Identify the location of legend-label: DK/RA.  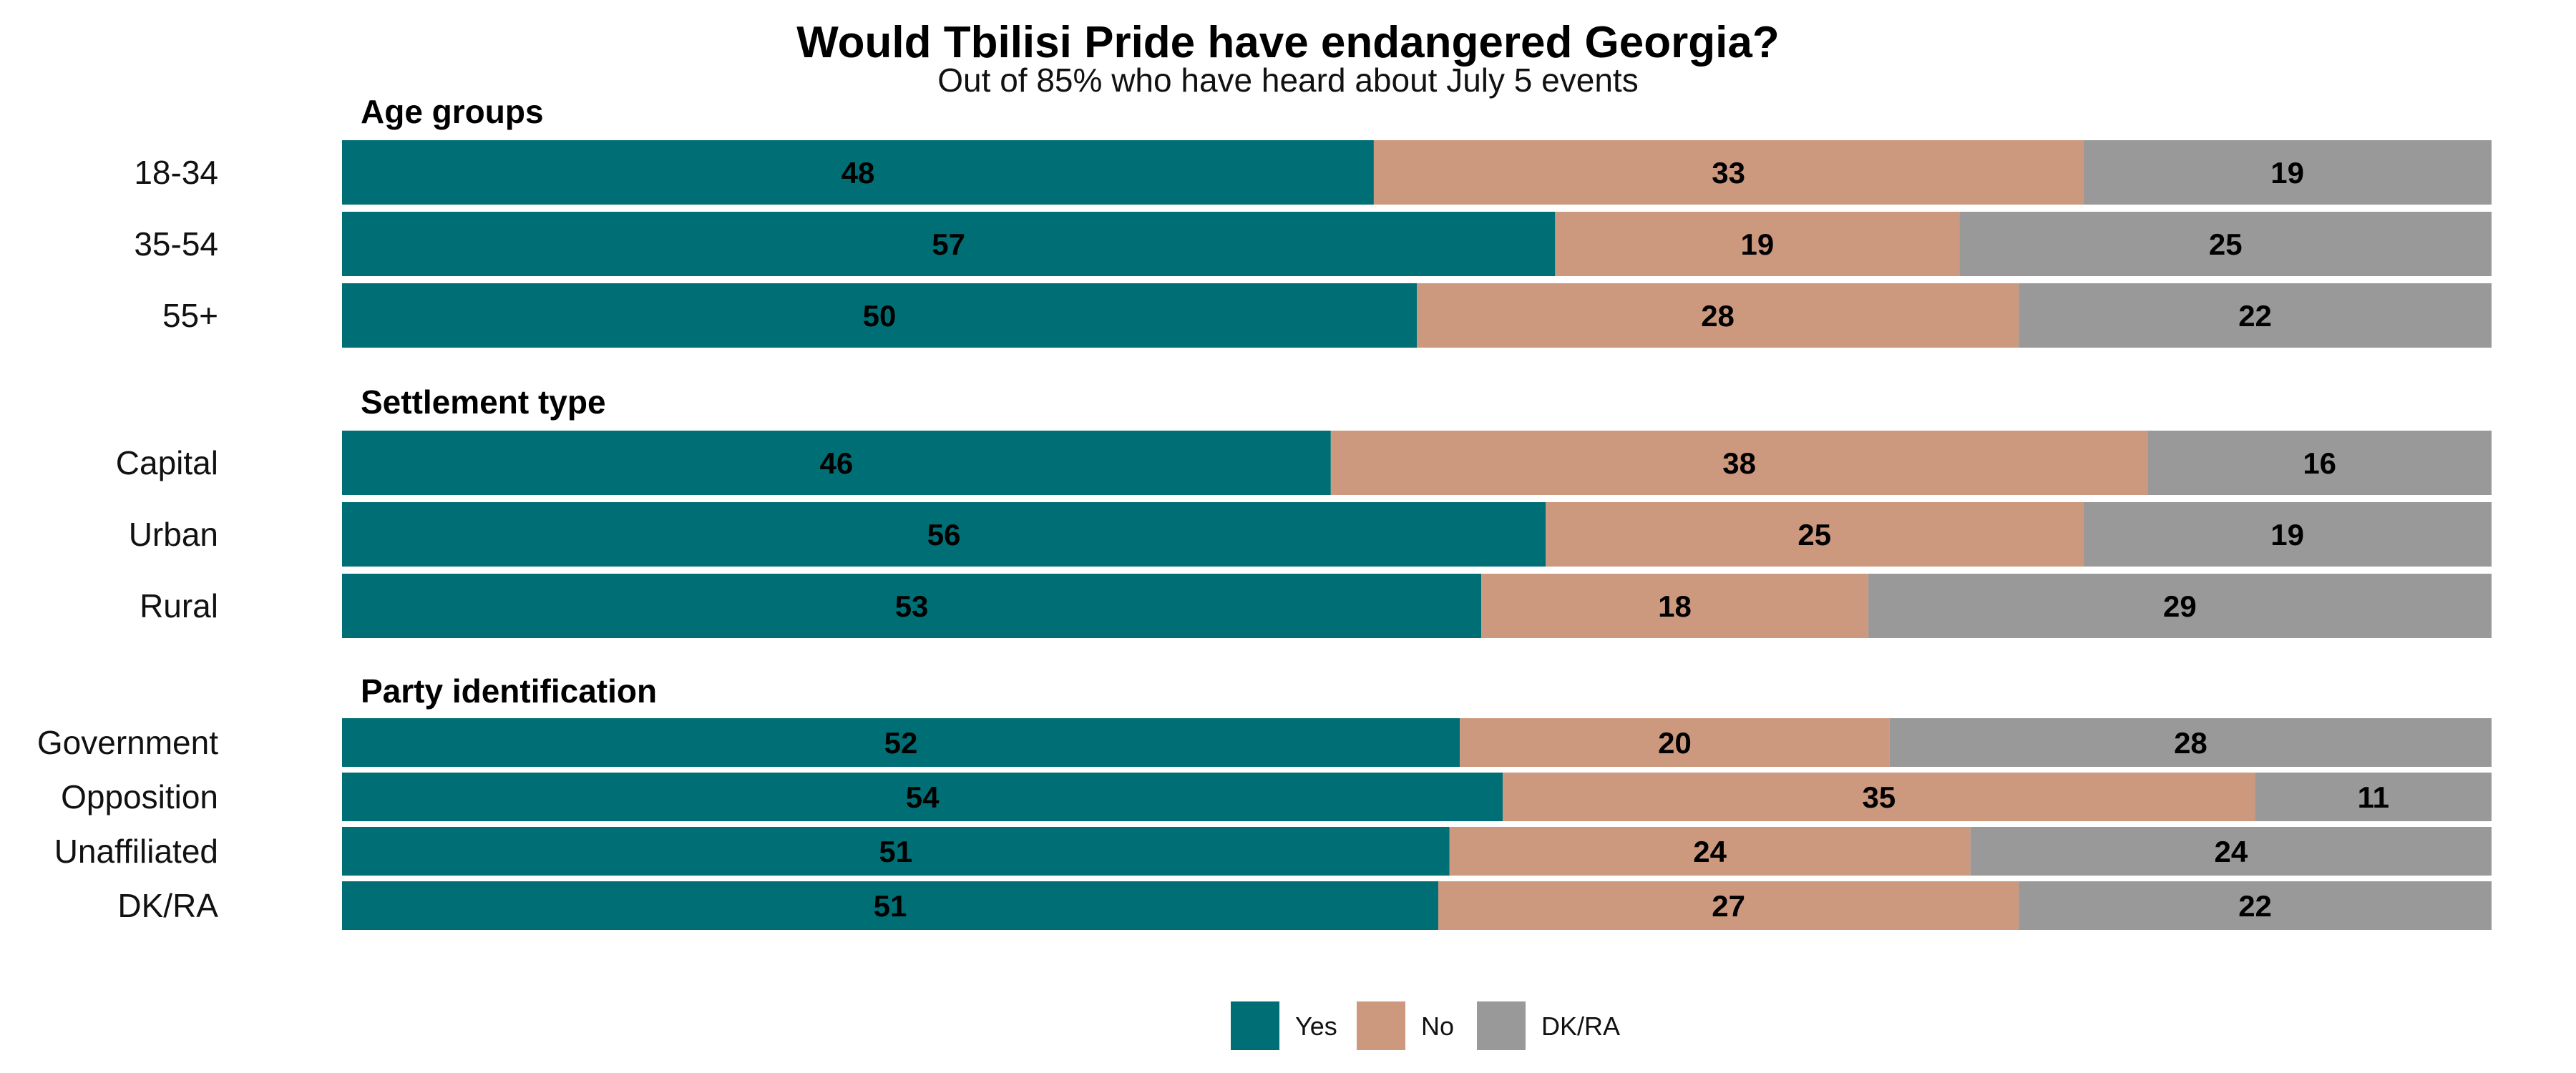
(1580, 1026).